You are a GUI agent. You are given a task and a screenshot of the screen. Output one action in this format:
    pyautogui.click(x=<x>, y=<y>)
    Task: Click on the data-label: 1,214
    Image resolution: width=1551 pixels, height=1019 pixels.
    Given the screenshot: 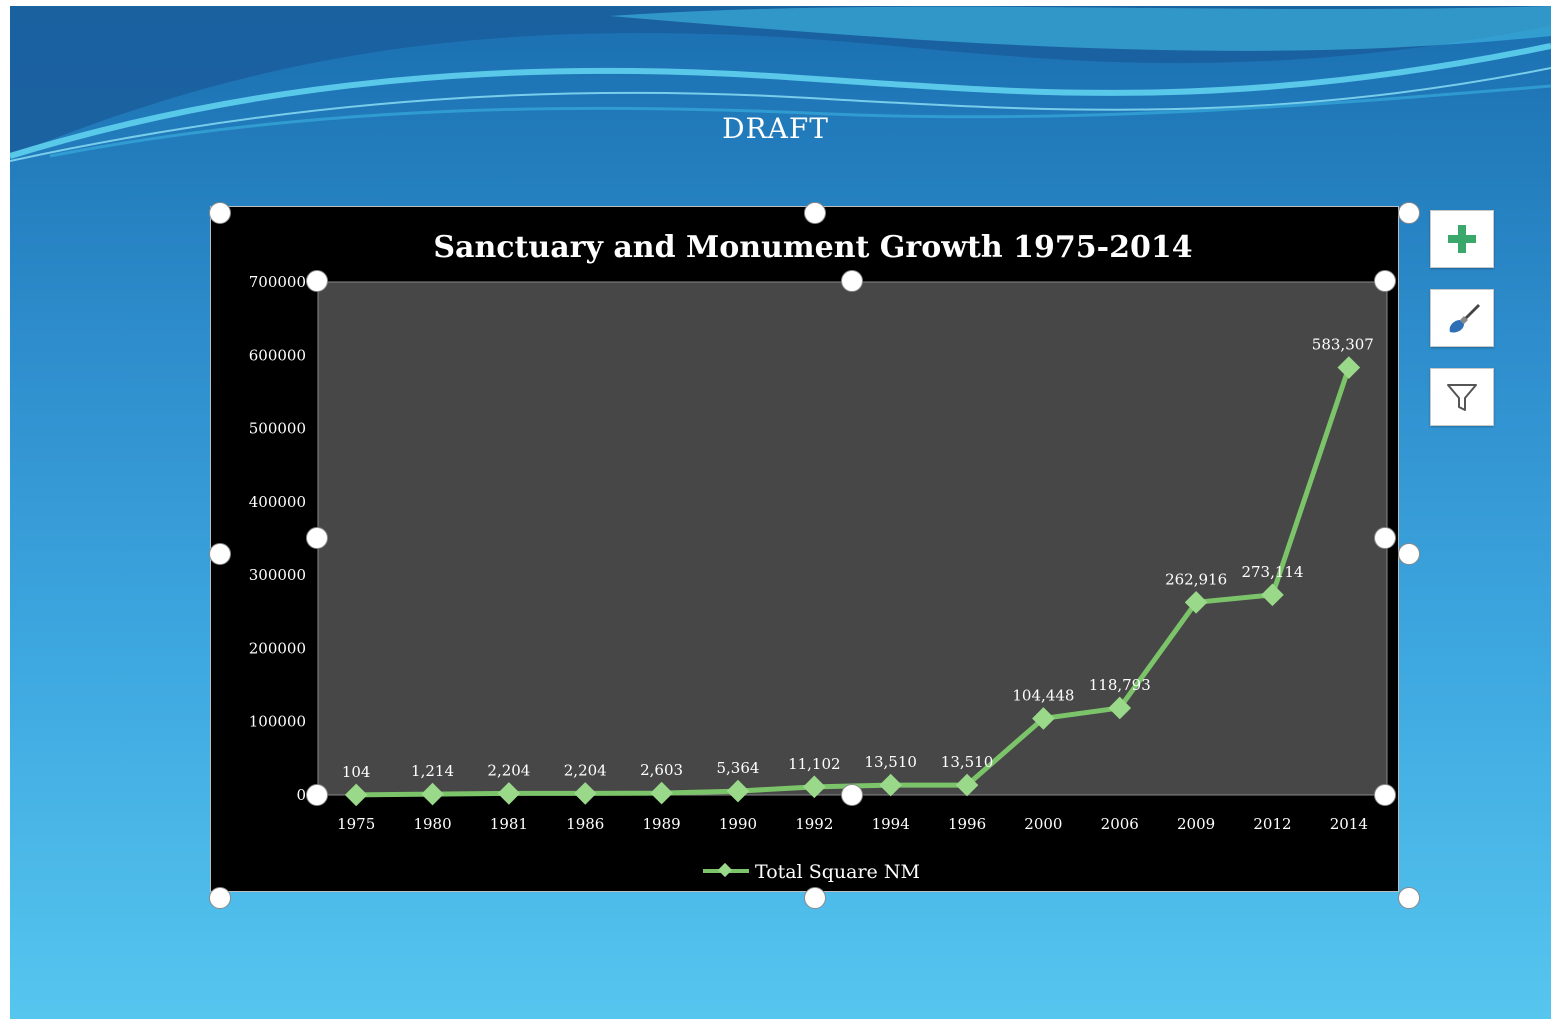 What is the action you would take?
    pyautogui.click(x=432, y=771)
    